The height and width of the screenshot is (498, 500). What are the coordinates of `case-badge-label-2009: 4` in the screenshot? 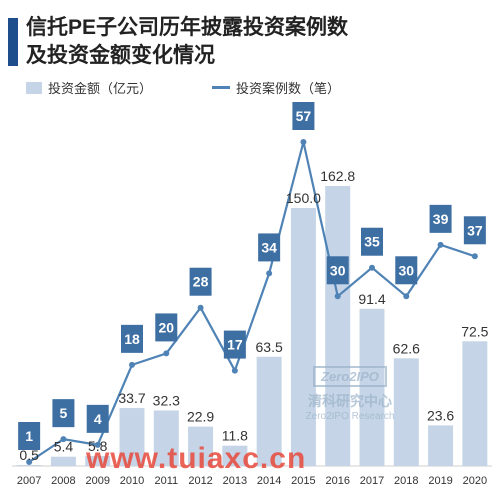 It's located at (98, 419).